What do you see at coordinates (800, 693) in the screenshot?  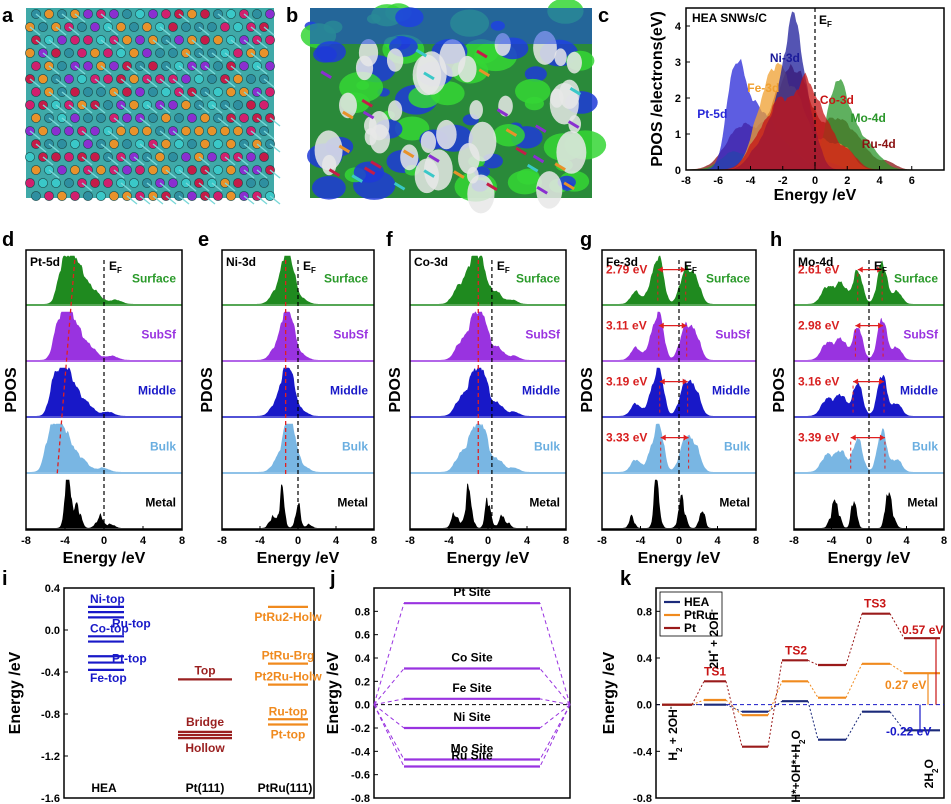 I see `plot-frame` at bounding box center [800, 693].